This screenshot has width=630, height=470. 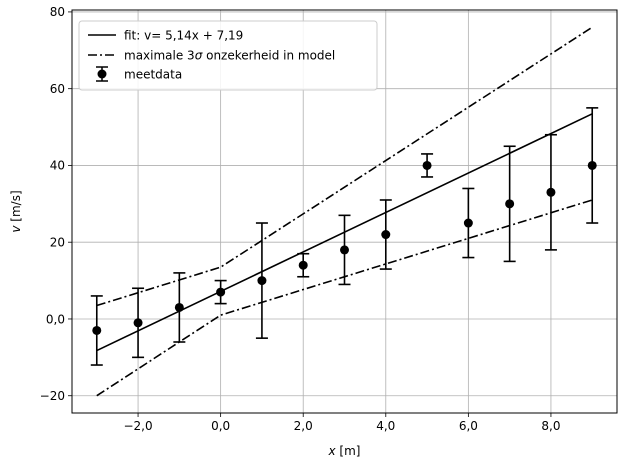 What do you see at coordinates (57, 243) in the screenshot?
I see `y-tick-label: 20` at bounding box center [57, 243].